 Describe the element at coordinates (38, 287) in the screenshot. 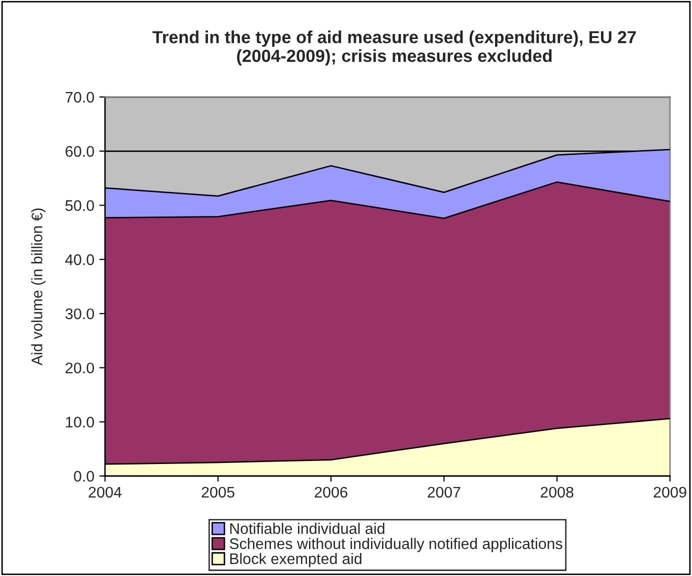

I see `y-axis-title: Aid volume (in billion €)` at that location.